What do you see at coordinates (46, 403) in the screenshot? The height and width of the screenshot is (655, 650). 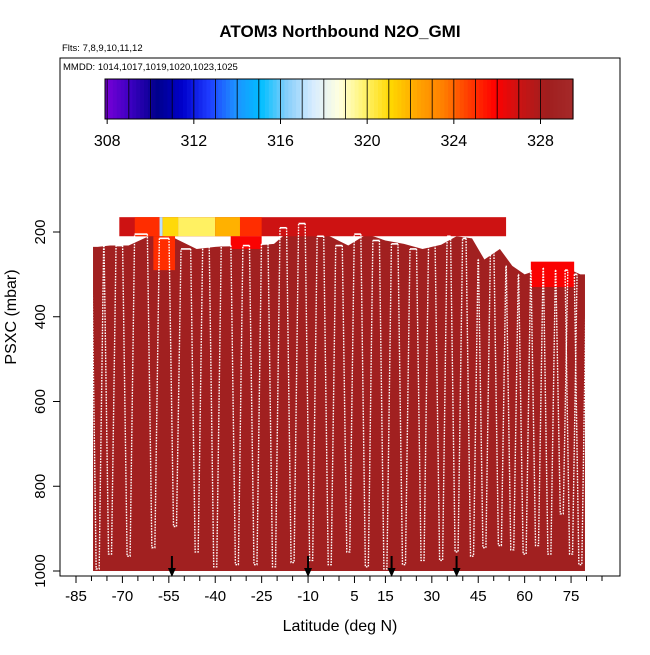 I see `y-axis: 200 400 600 800 1000` at bounding box center [46, 403].